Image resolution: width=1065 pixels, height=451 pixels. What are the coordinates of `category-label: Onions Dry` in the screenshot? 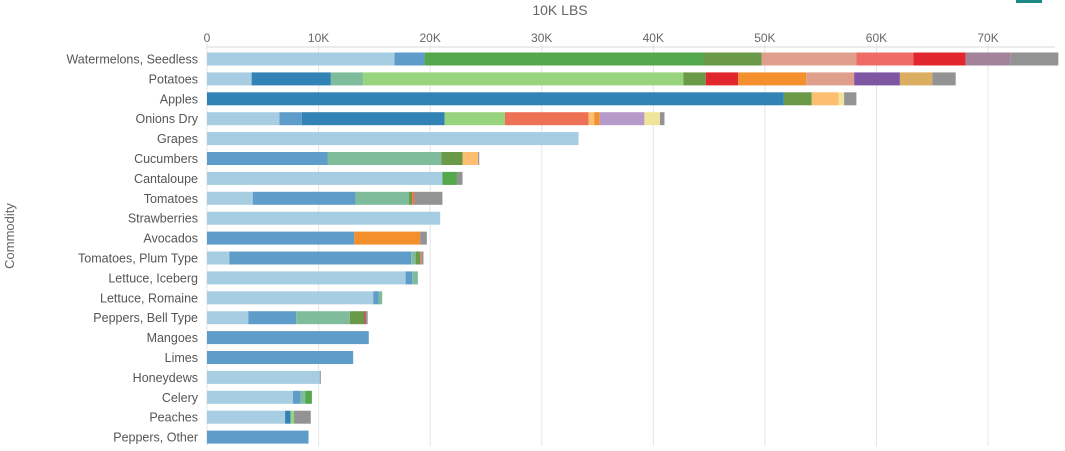 It's located at (166, 119).